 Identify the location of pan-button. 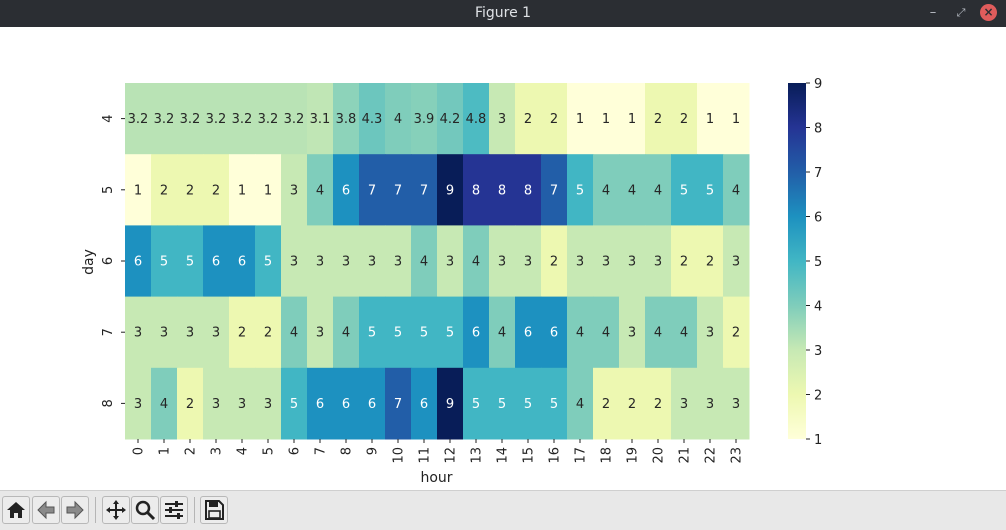
(116, 510).